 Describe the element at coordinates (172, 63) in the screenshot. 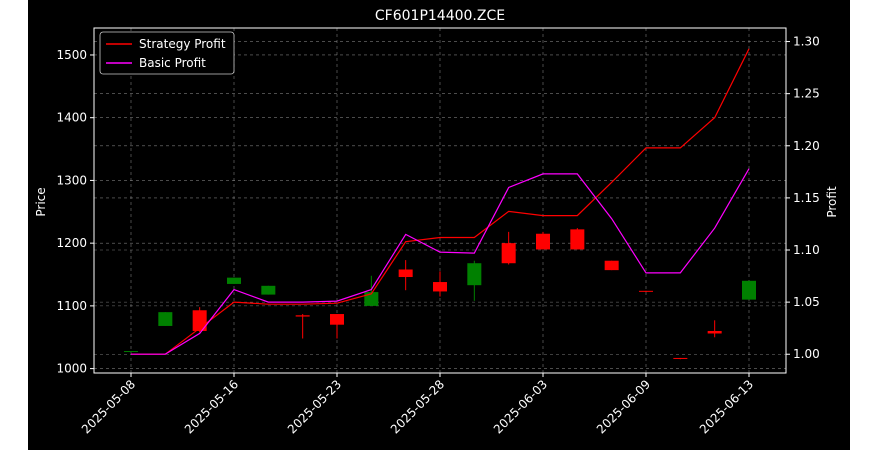

I see `legend-basic-label: Basic Profit` at that location.